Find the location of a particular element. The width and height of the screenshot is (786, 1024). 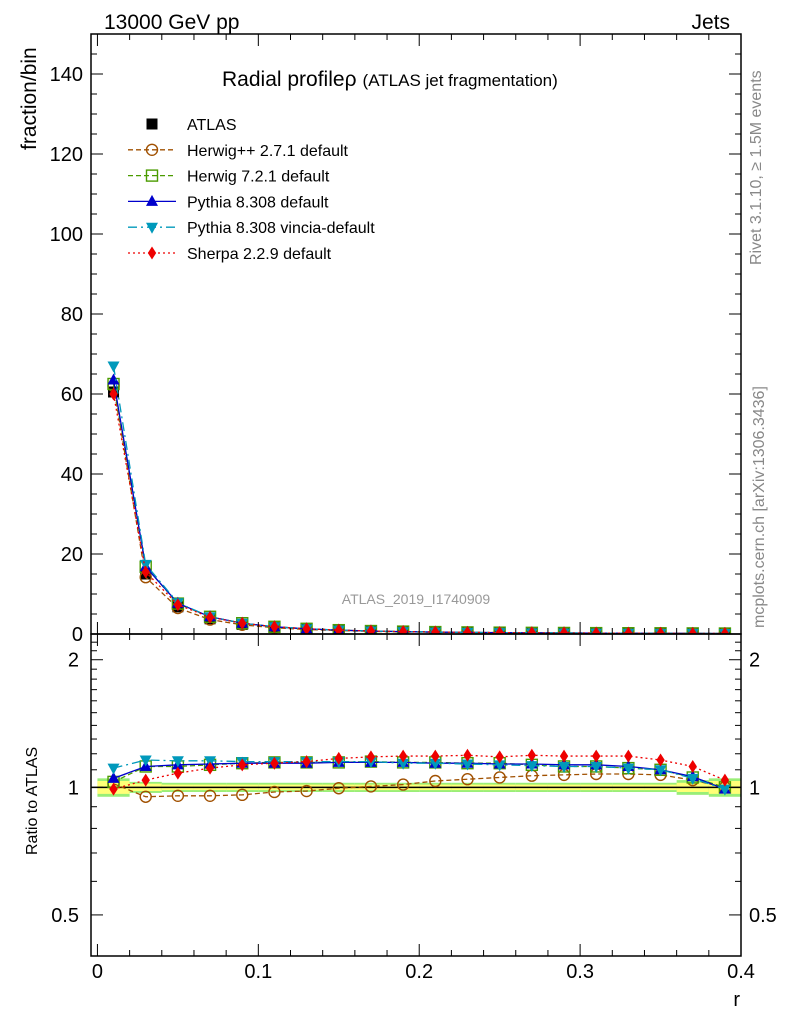

legend-label: Herwig++ 2.7.1 default is located at coordinates (268, 151).